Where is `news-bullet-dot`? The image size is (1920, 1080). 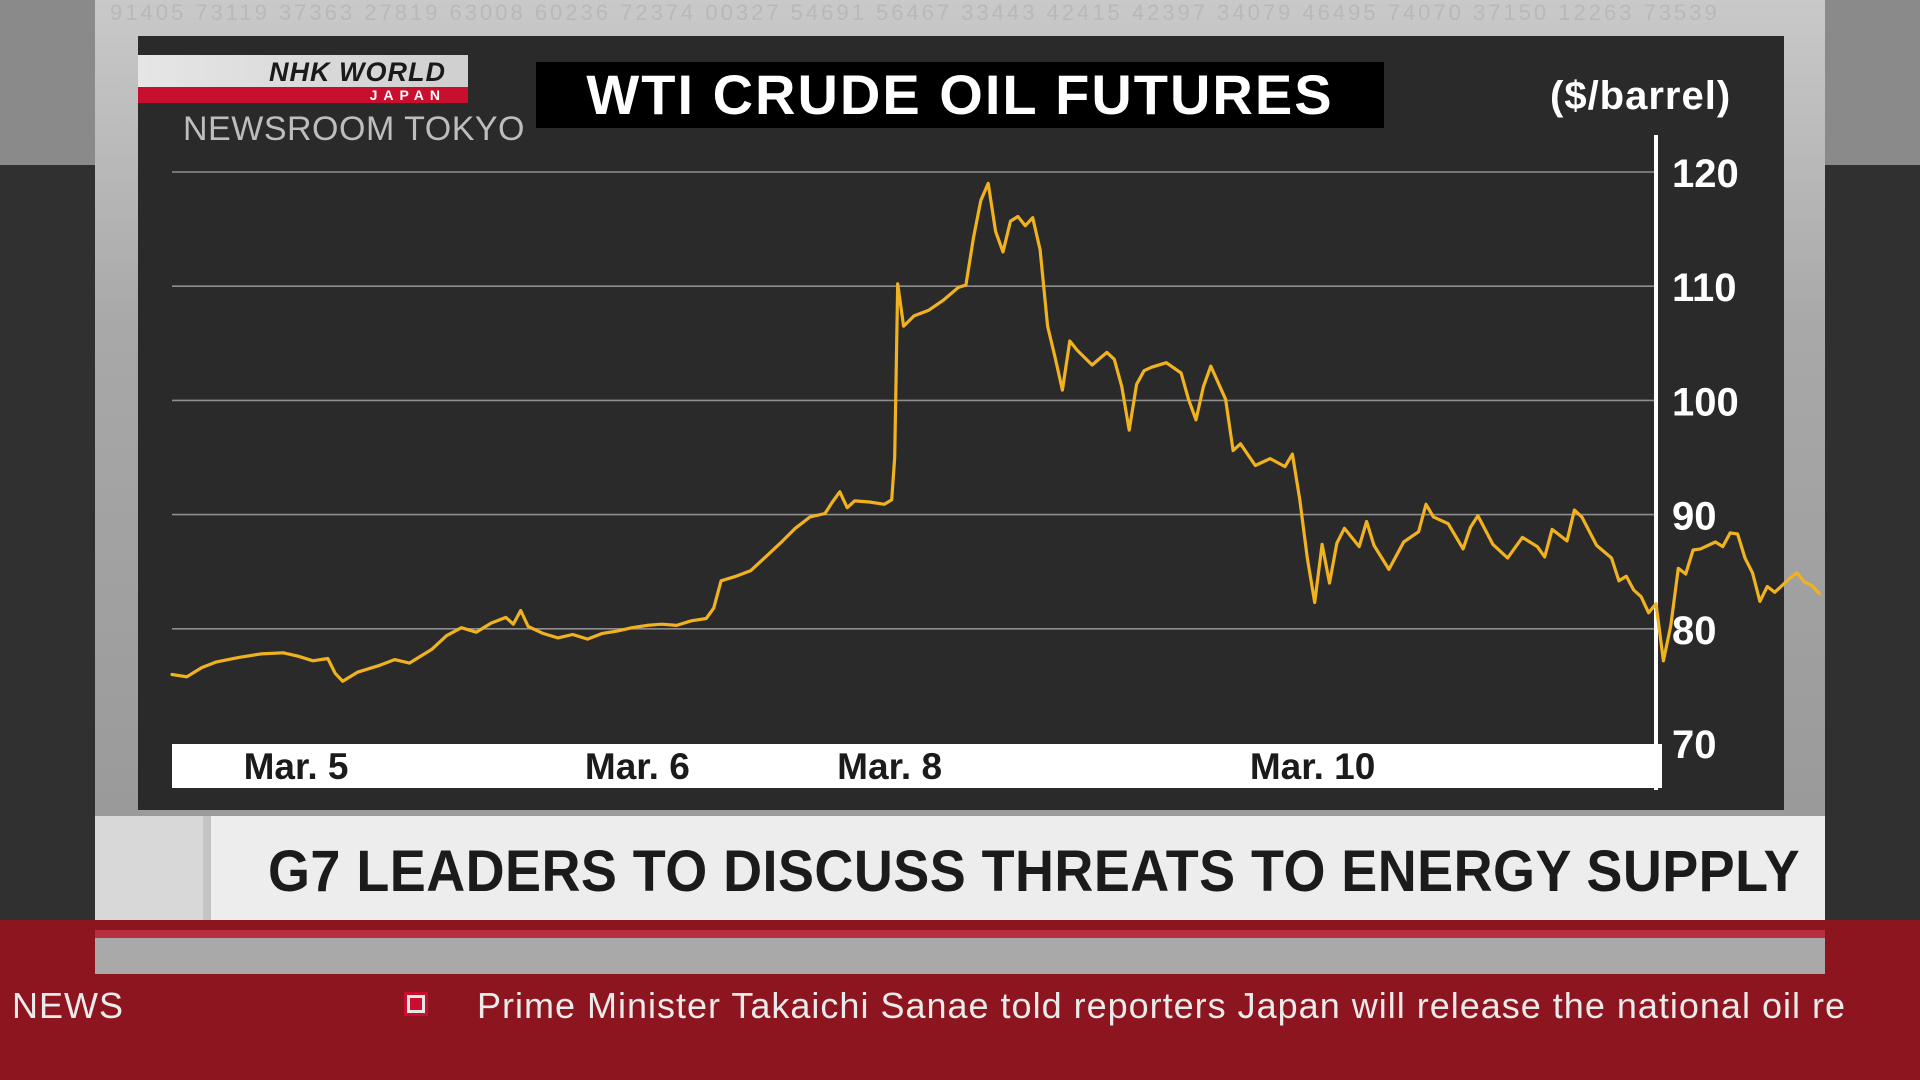 news-bullet-dot is located at coordinates (416, 1004).